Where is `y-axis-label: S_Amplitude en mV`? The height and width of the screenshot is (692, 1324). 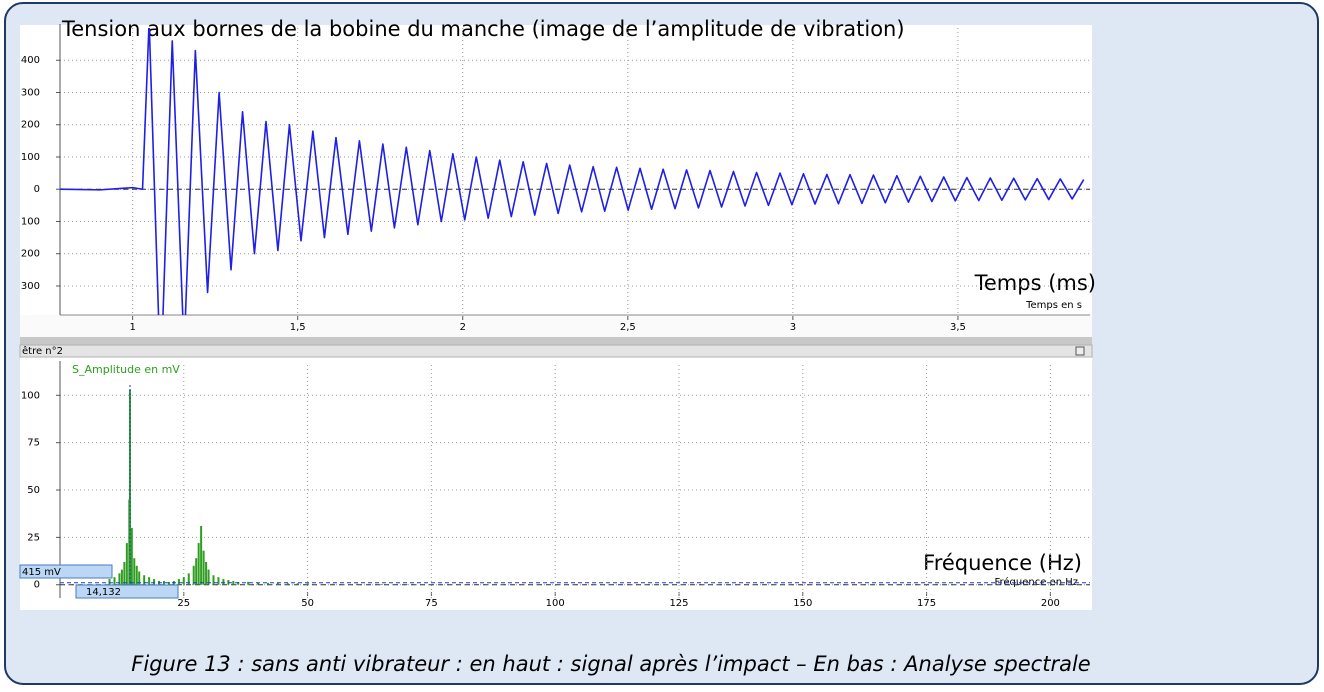 y-axis-label: S_Amplitude en mV is located at coordinates (126, 369).